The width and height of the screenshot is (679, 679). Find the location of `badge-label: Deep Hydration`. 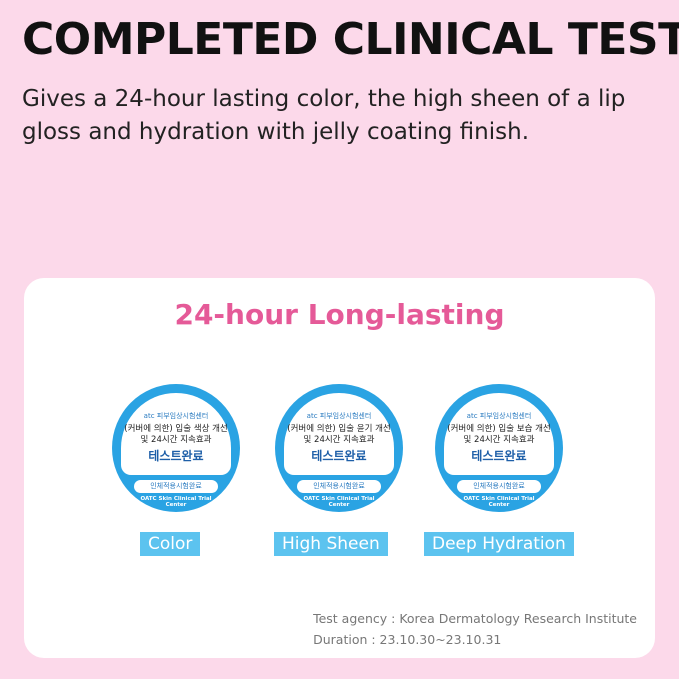

badge-label: Deep Hydration is located at coordinates (499, 544).